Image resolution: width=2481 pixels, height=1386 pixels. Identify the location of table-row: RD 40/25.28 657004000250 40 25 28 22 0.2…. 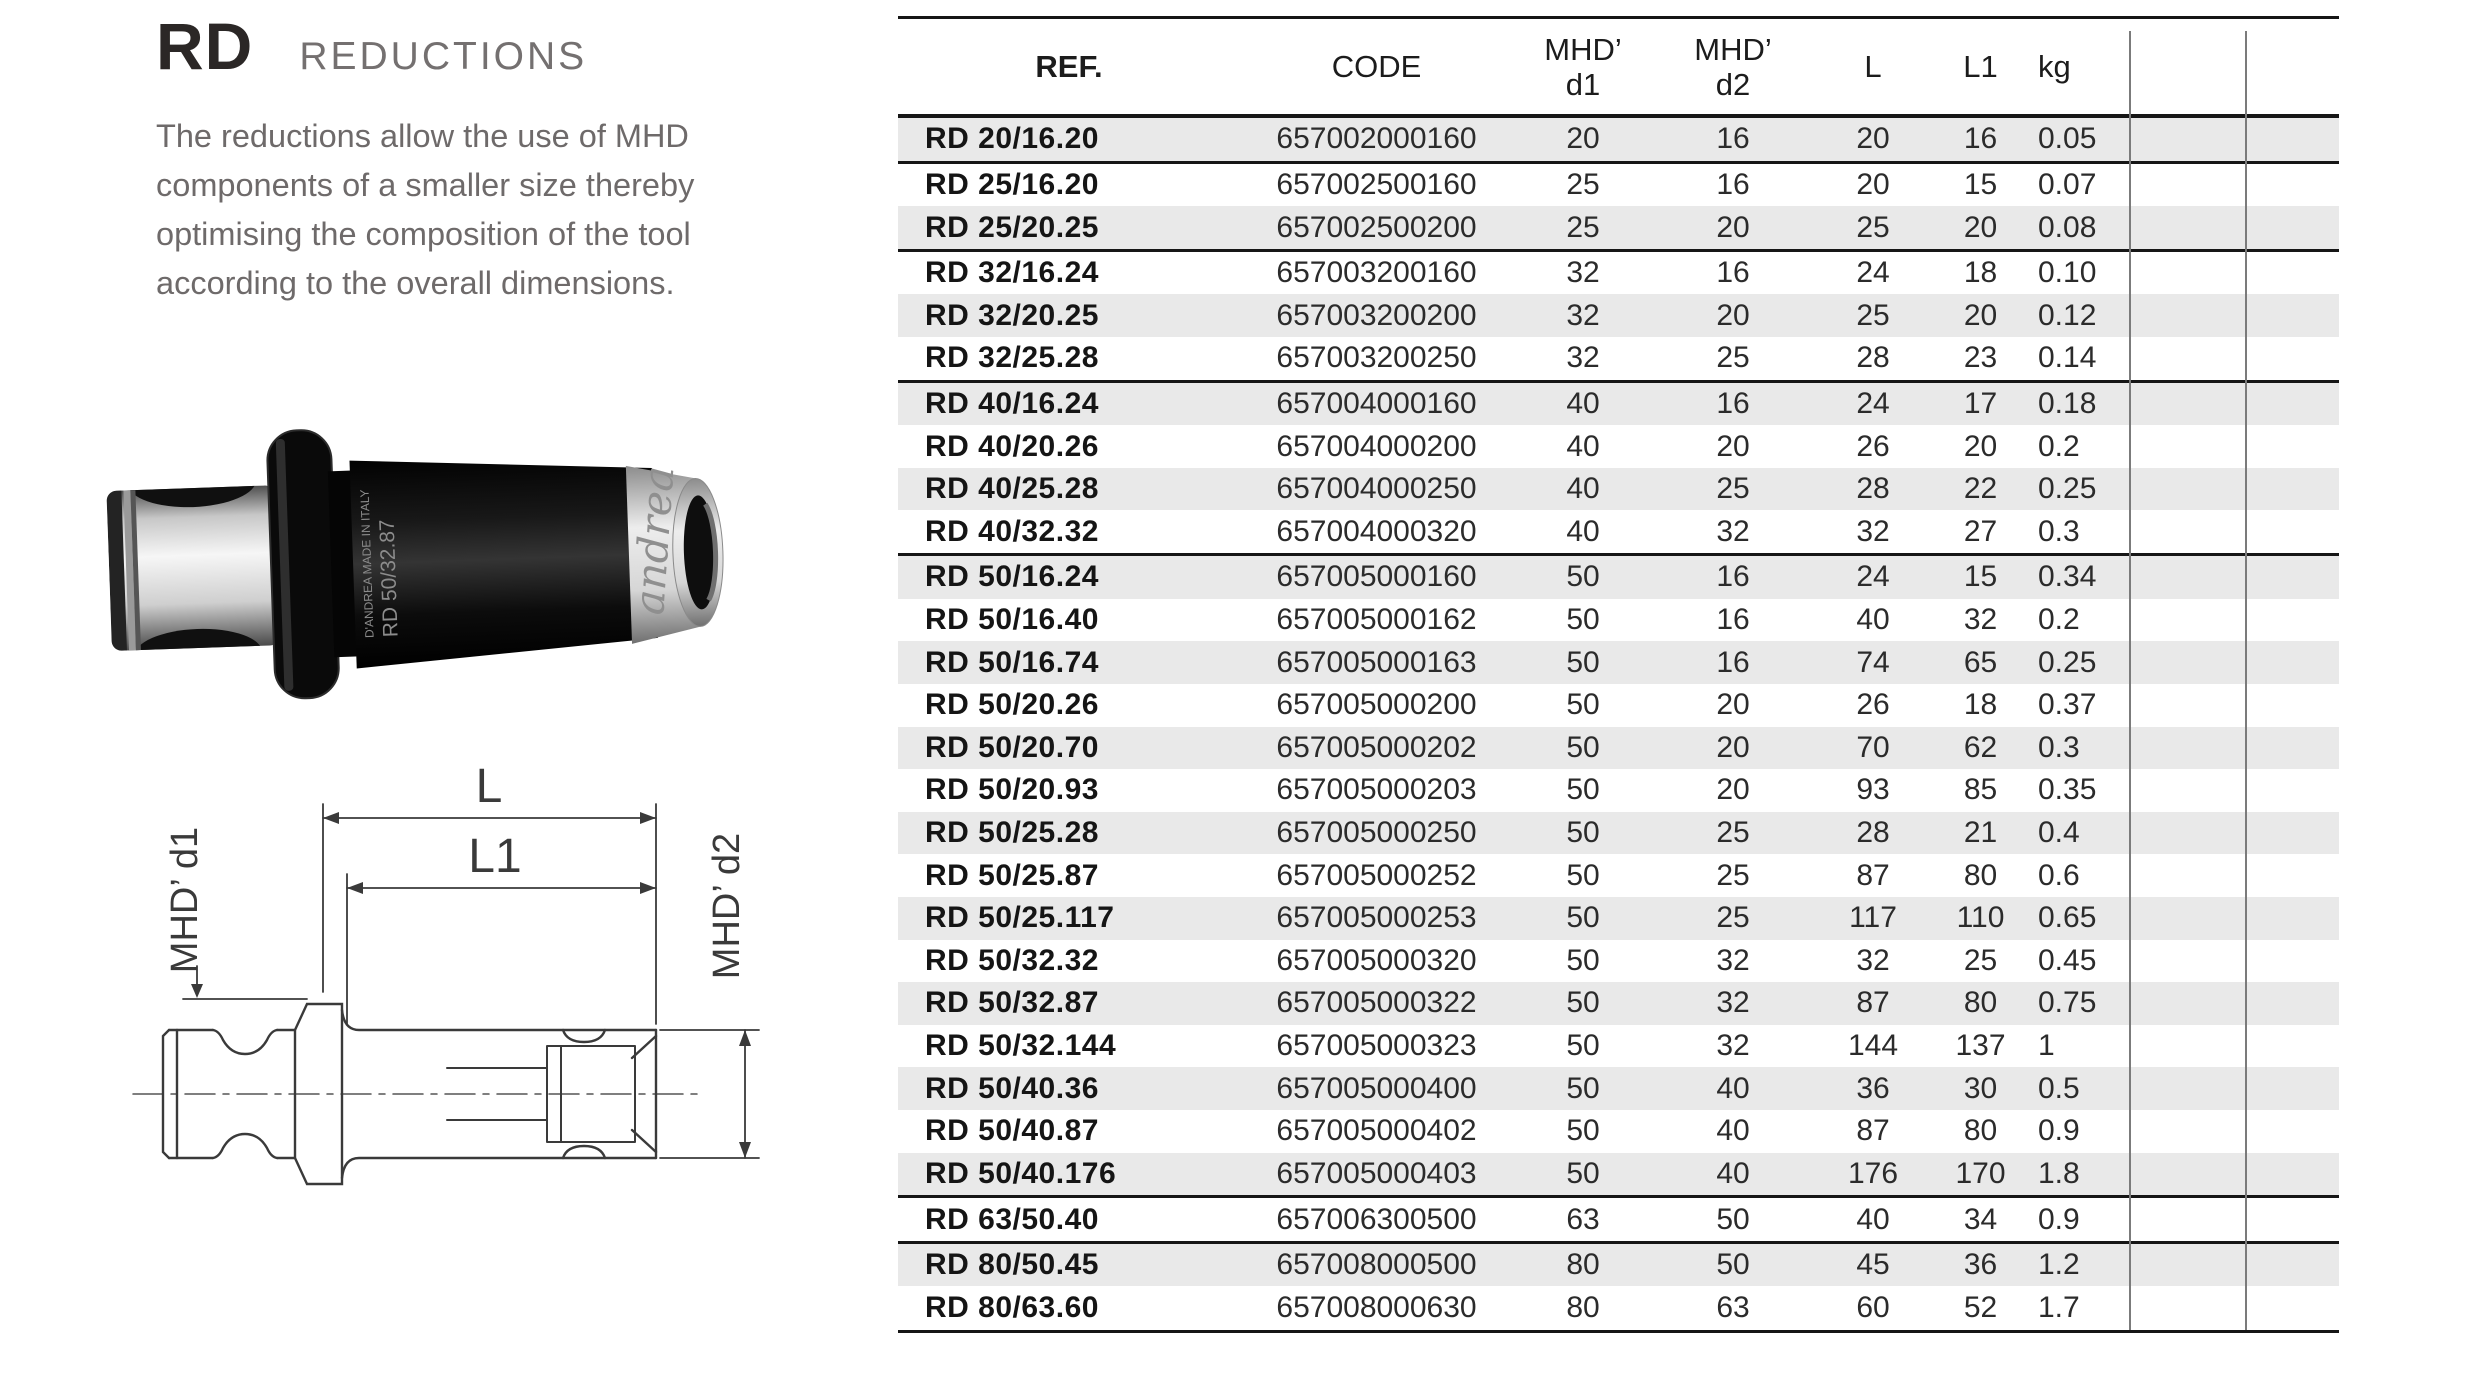
(1618, 489).